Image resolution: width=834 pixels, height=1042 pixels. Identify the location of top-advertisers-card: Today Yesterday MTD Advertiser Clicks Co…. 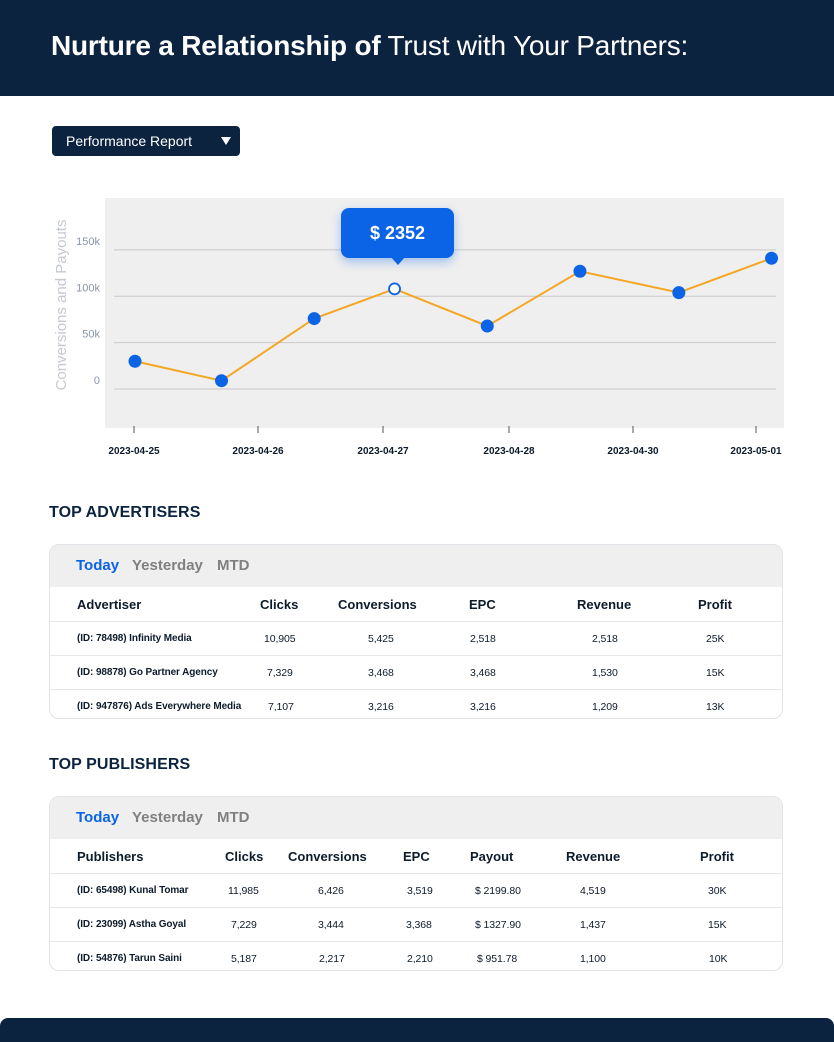
(416, 631).